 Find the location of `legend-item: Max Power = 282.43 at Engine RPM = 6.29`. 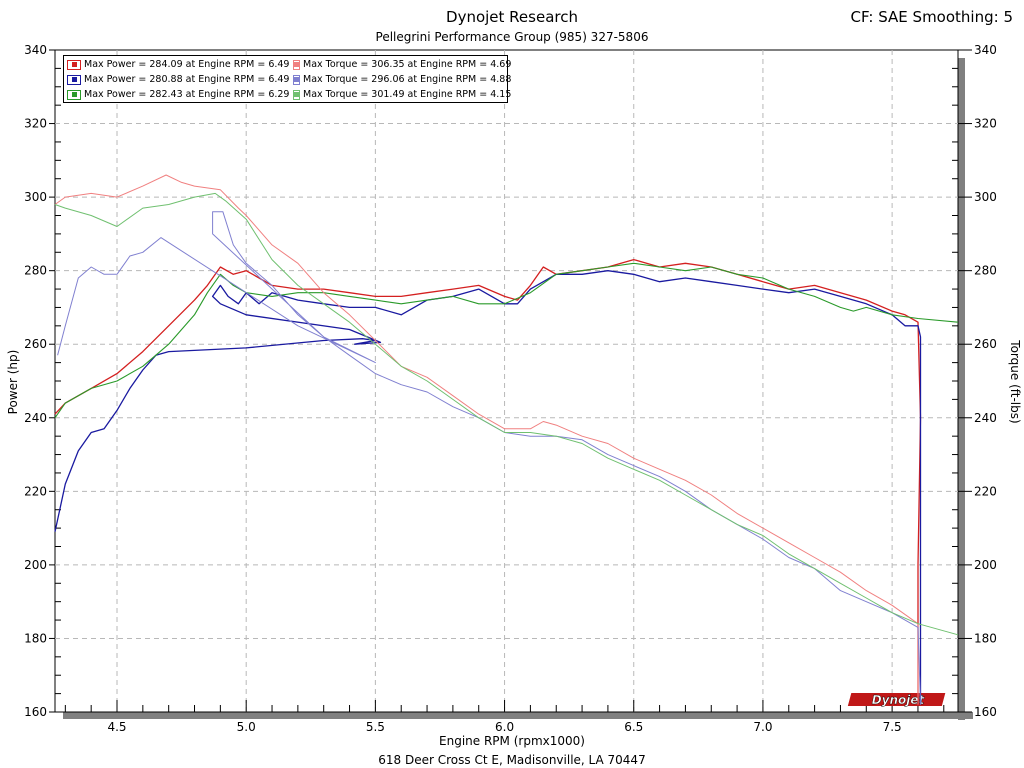

legend-item: Max Power = 282.43 at Engine RPM = 6.29 is located at coordinates (180, 94).